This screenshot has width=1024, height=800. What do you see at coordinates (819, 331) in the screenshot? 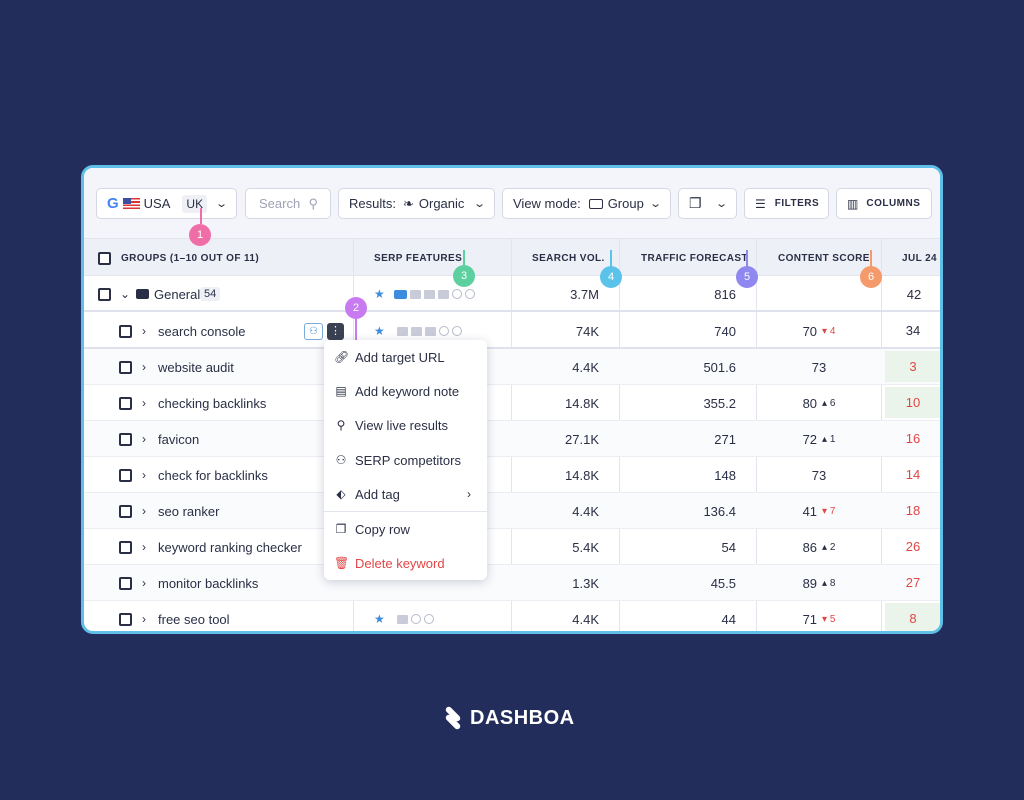
I see `content-score: 70 ▾ 4` at bounding box center [819, 331].